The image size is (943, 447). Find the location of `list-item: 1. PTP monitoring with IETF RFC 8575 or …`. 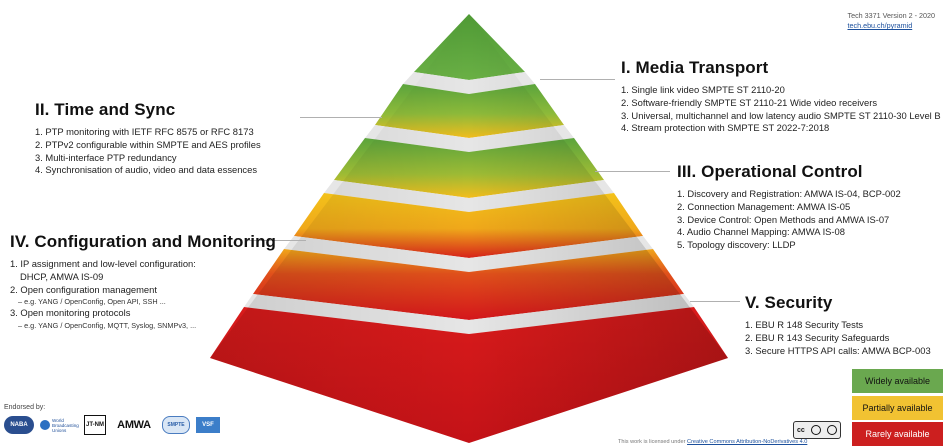

list-item: 1. PTP monitoring with IETF RFC 8575 or … is located at coordinates (144, 131).